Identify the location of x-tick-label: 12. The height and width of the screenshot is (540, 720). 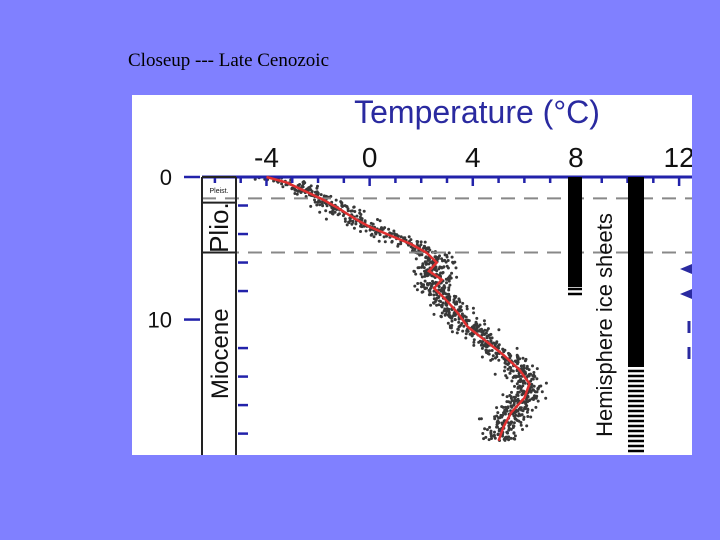
(678, 157).